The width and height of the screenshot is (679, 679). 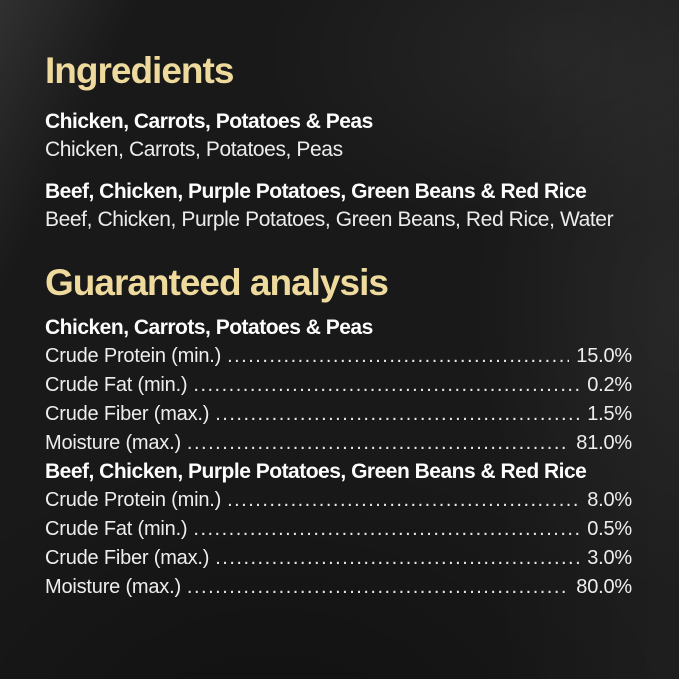 I want to click on analysis-row: Crude Fiber (max.) 3.0%, so click(x=338, y=558).